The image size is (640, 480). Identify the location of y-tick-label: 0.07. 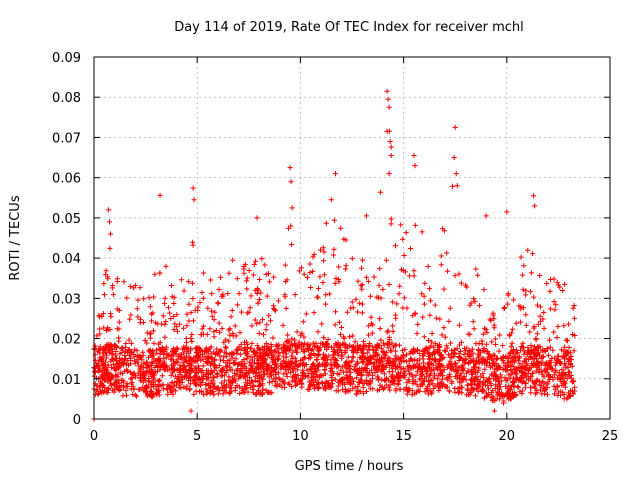
(66, 138).